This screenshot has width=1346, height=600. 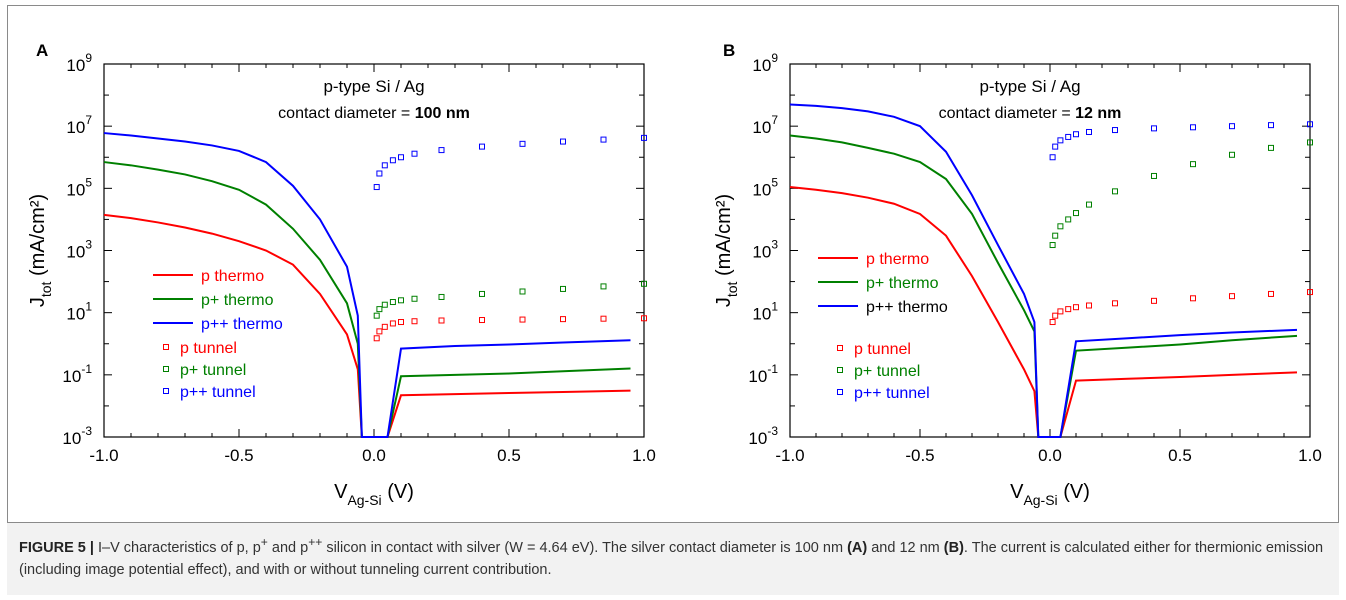 What do you see at coordinates (56, 547) in the screenshot?
I see `caption-figure-label: FIGURE 5 |` at bounding box center [56, 547].